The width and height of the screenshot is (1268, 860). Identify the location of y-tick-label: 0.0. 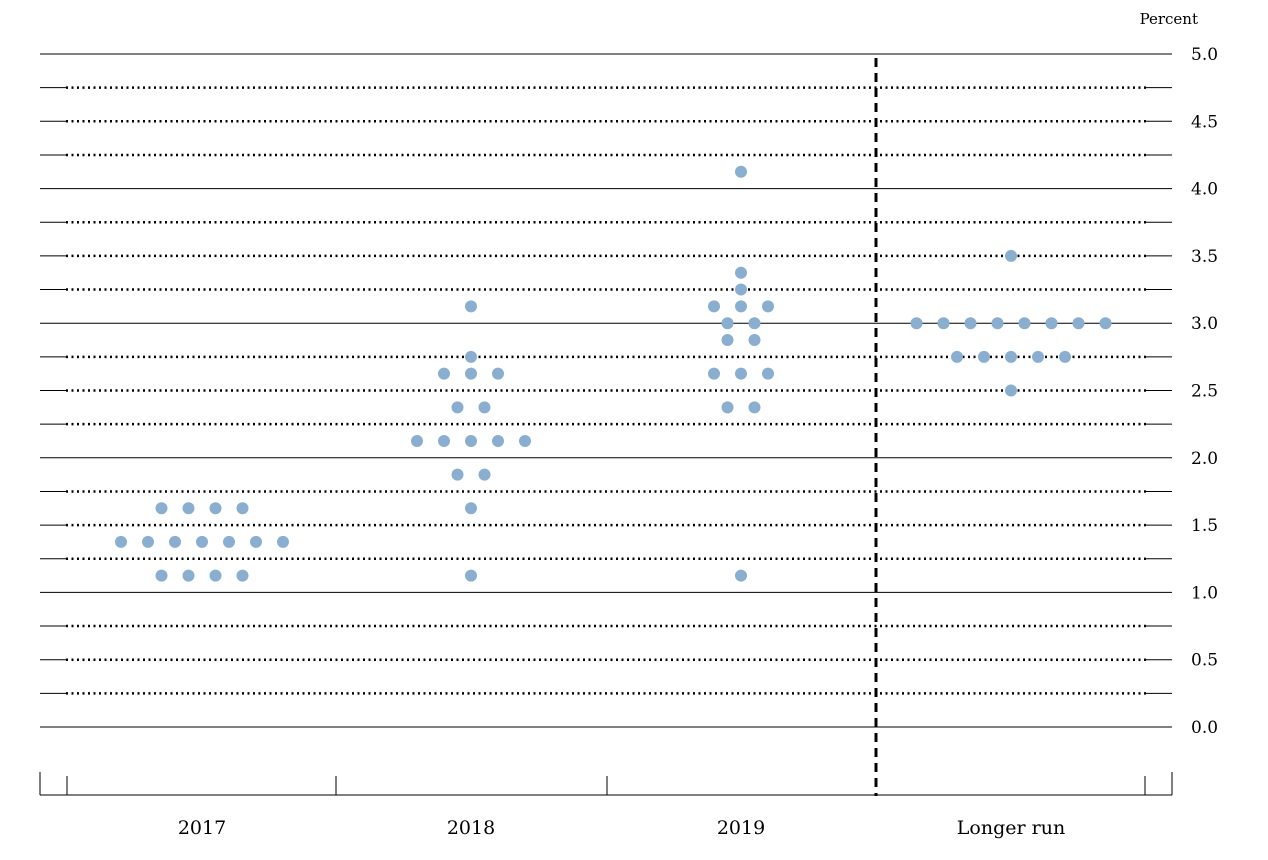
(1204, 728).